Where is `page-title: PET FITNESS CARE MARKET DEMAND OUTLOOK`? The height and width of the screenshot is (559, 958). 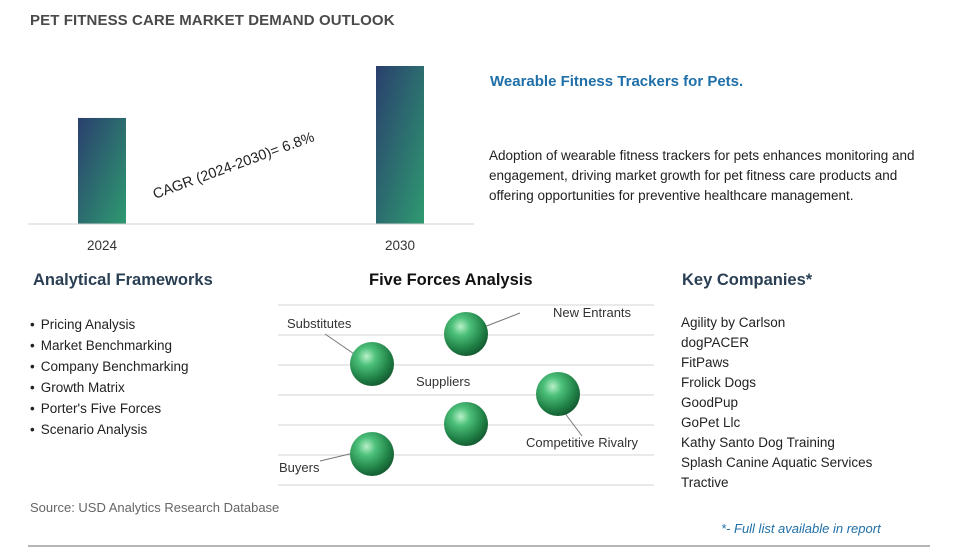
page-title: PET FITNESS CARE MARKET DEMAND OUTLOOK is located at coordinates (212, 20).